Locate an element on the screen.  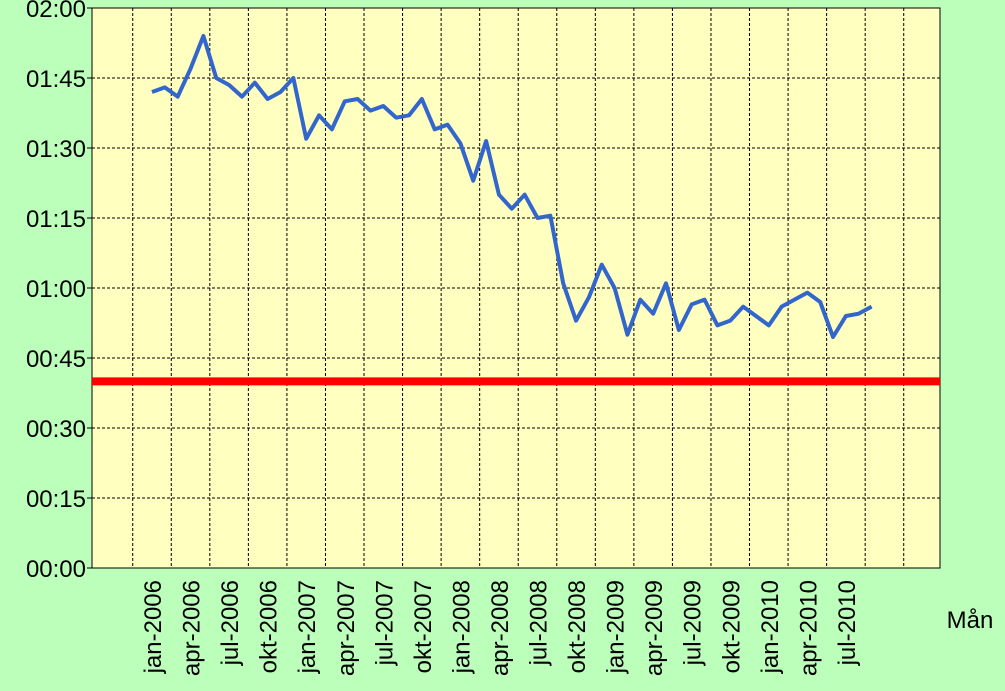
x-tick-label: jul-2010 is located at coordinates (847, 623).